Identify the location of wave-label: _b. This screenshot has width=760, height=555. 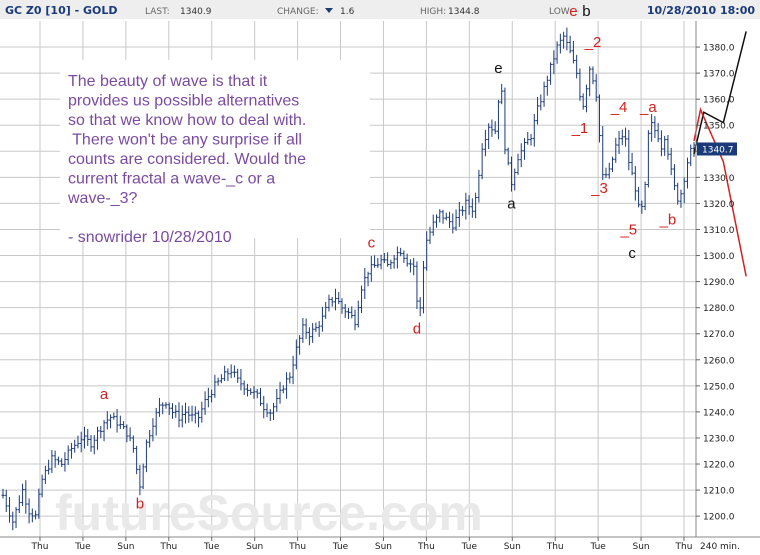
(668, 219).